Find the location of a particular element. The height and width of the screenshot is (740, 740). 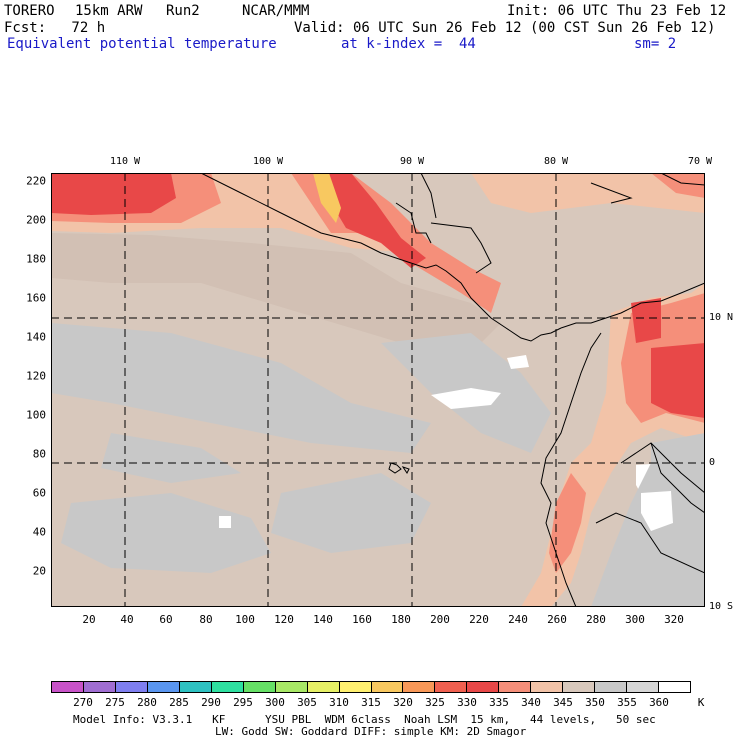

lon-label-70w: 70 W is located at coordinates (700, 161).